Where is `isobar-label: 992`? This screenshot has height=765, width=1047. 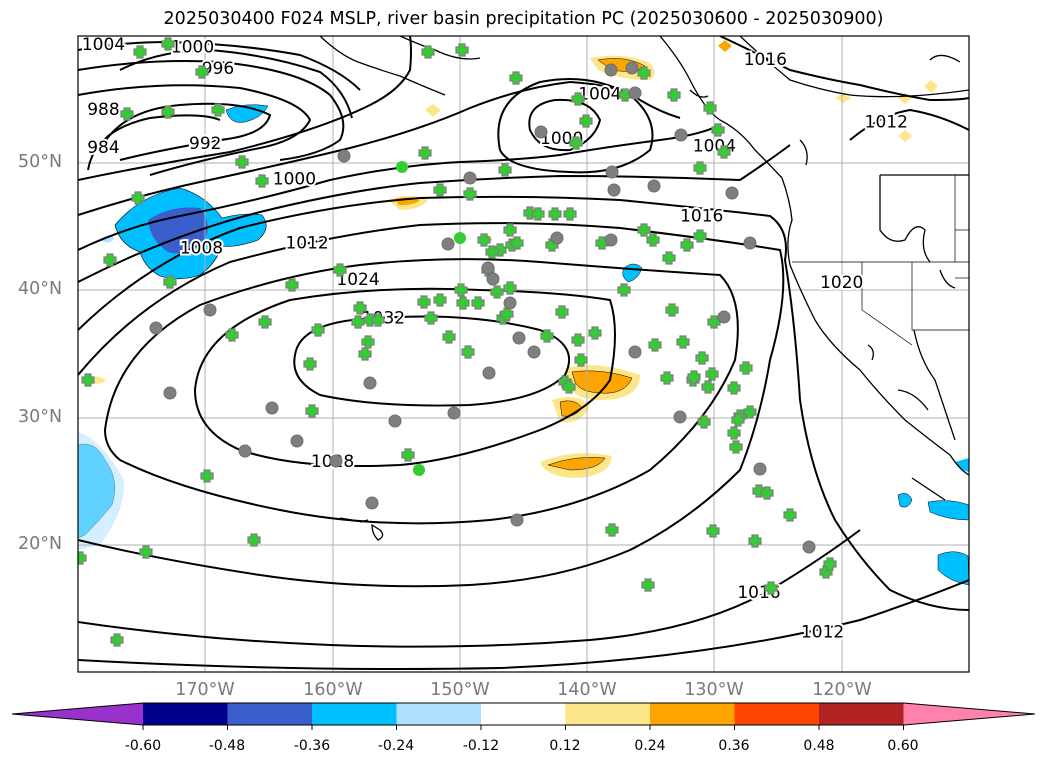 isobar-label: 992 is located at coordinates (205, 144).